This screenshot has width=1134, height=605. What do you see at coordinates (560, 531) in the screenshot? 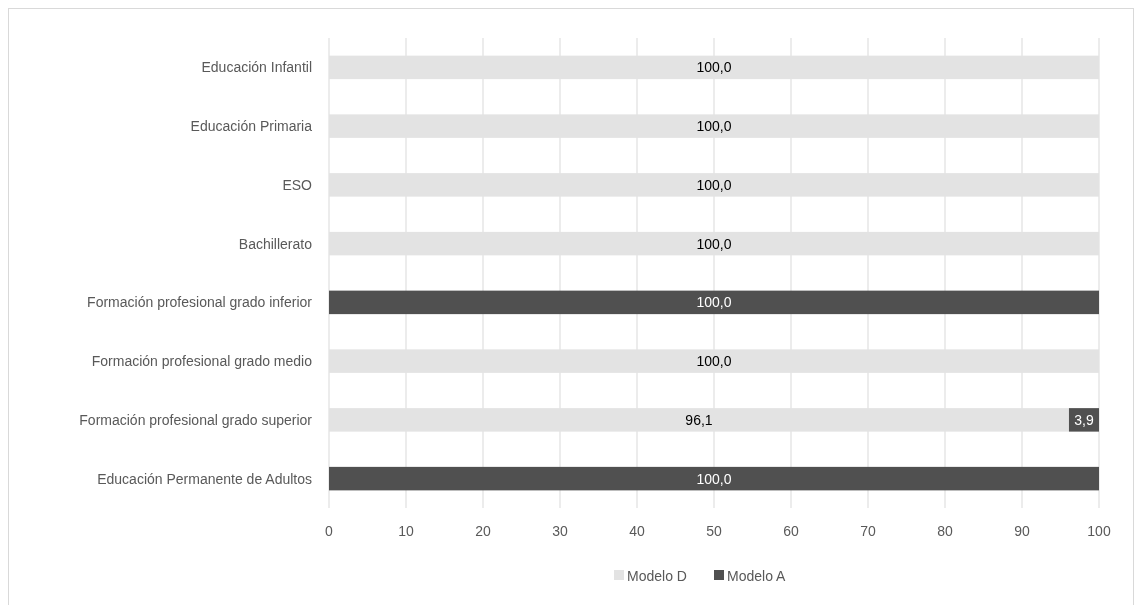
I see `x-tick-label: 30` at bounding box center [560, 531].